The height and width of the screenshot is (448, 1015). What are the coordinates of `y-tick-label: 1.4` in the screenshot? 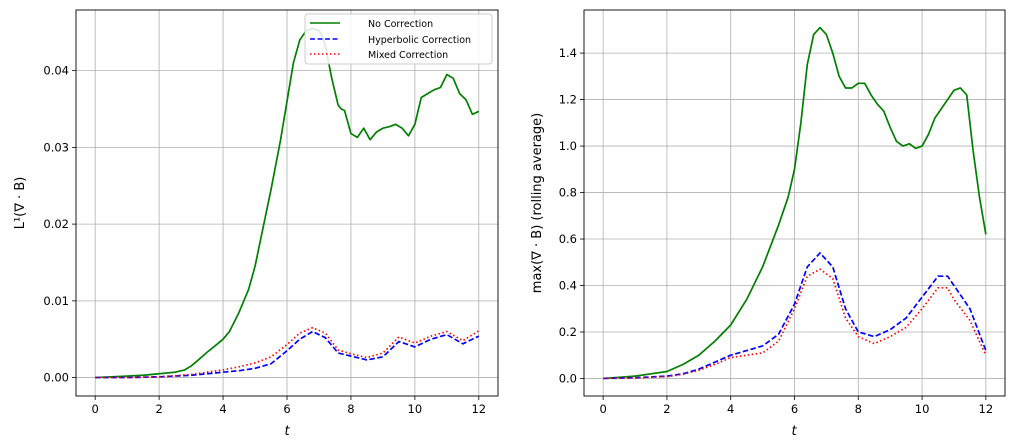 It's located at (568, 53).